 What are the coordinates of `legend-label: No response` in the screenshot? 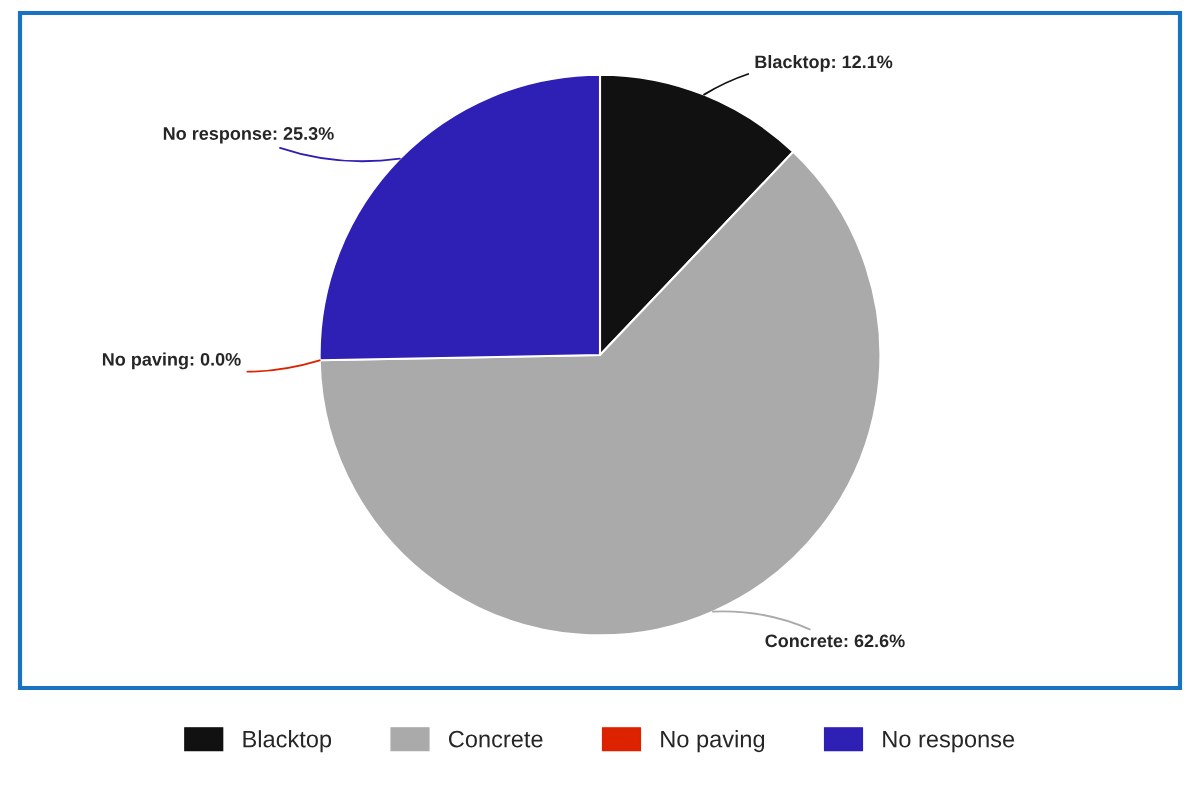 It's located at (949, 741).